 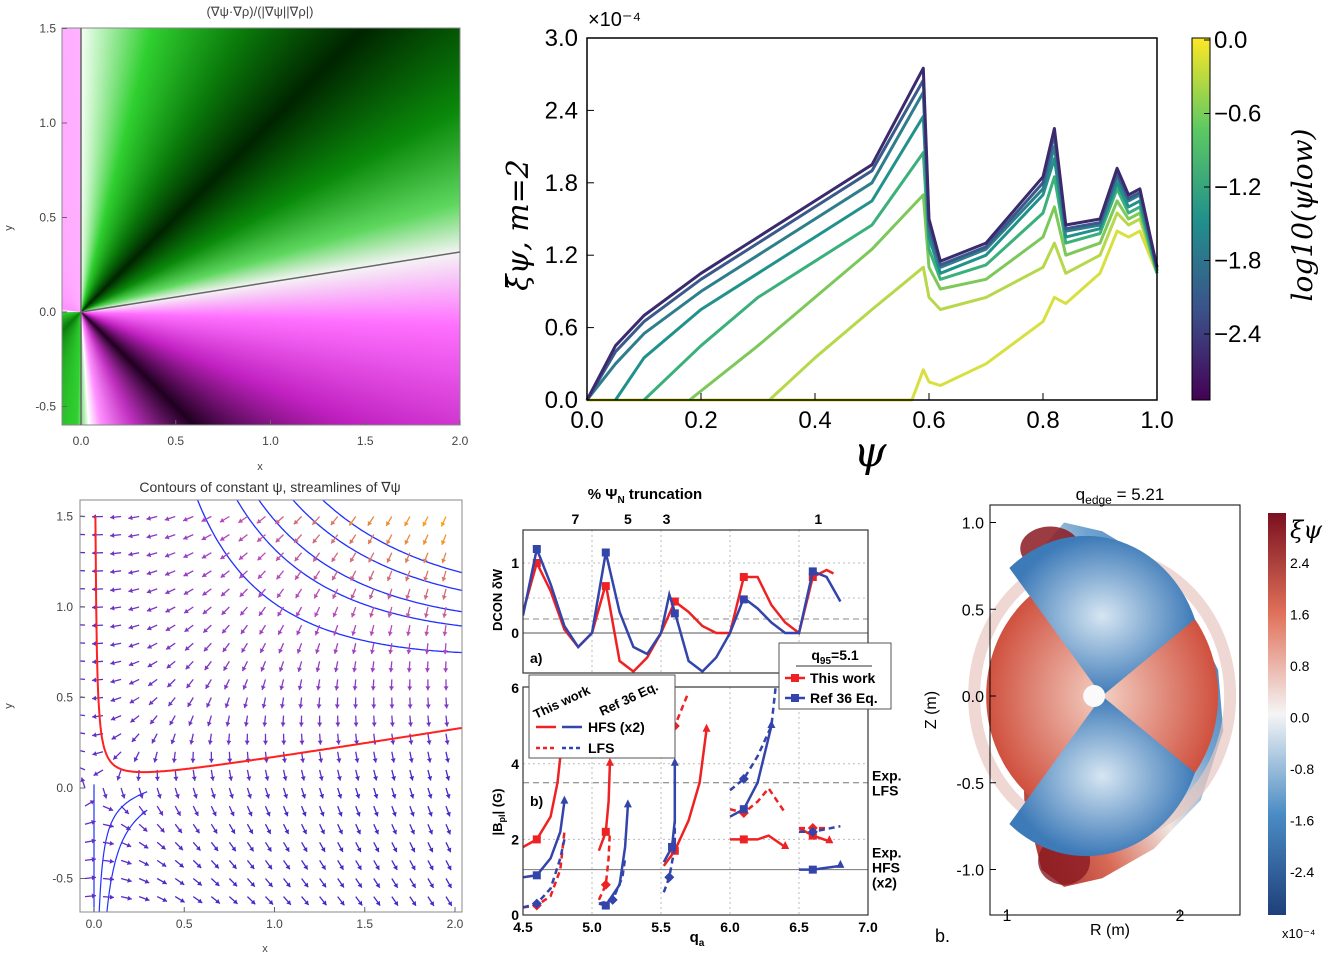 I want to click on legend-label-this-work: This work, so click(x=843, y=678).